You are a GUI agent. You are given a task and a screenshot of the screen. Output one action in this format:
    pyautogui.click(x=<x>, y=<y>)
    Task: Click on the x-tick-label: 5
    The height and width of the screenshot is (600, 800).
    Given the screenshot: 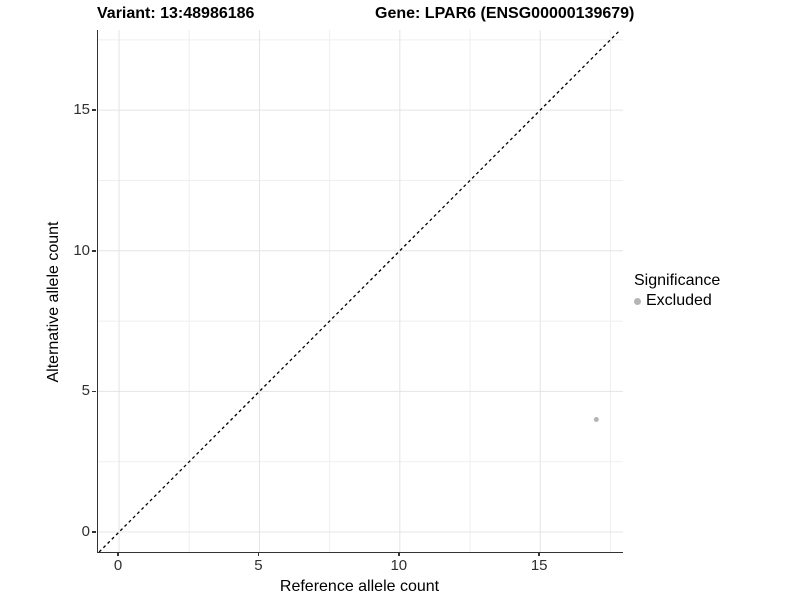 What is the action you would take?
    pyautogui.click(x=258, y=565)
    